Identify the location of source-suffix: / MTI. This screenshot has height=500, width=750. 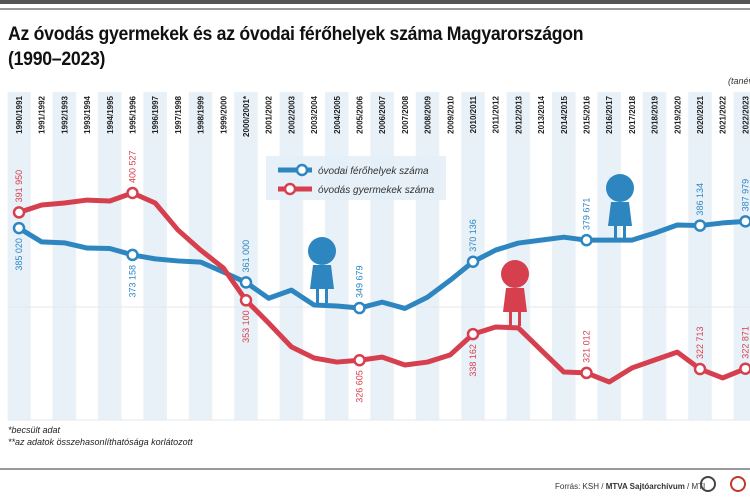
(695, 486).